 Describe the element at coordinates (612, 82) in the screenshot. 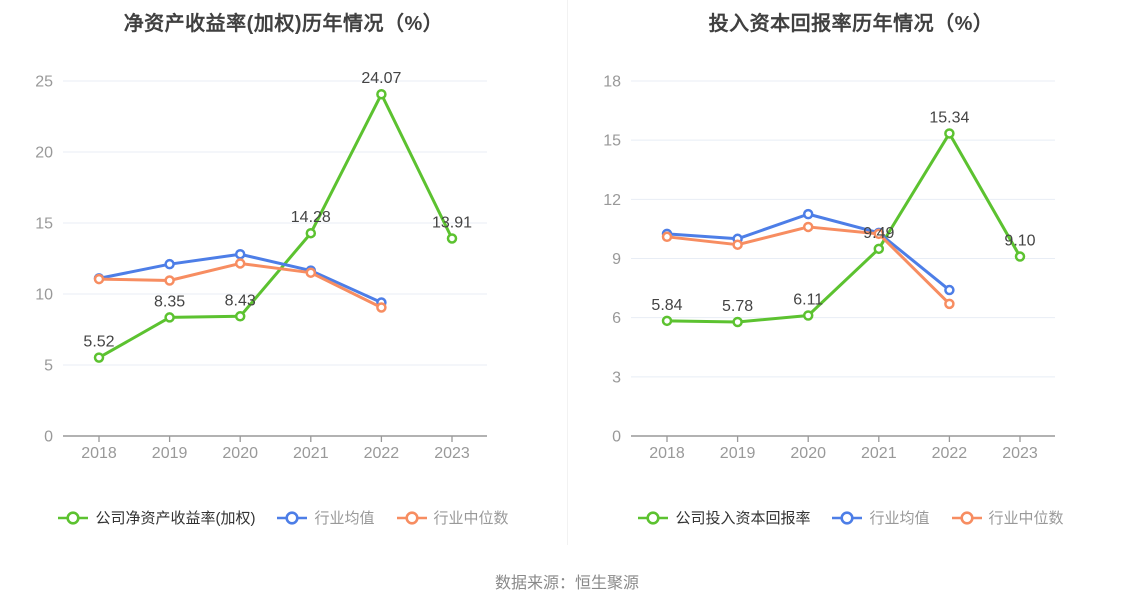

I see `y-tick-label: 18` at that location.